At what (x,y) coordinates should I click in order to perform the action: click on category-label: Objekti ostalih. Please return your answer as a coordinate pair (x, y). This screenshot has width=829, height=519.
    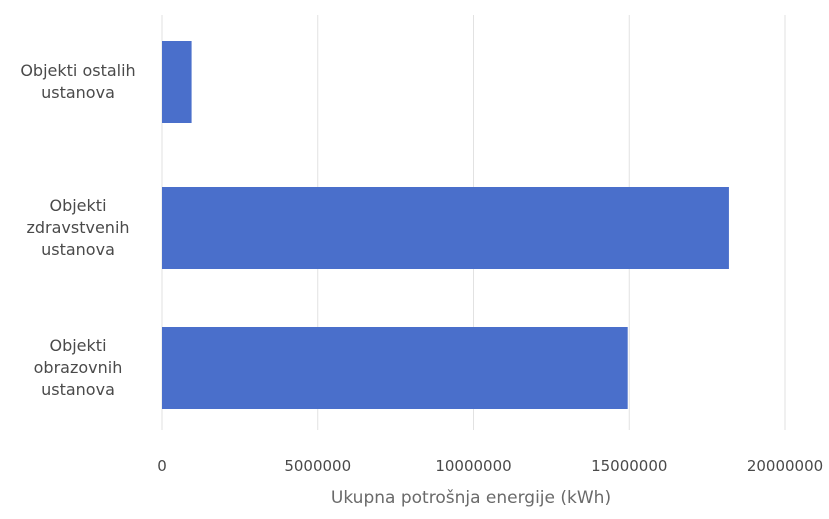
    Looking at the image, I should click on (77, 70).